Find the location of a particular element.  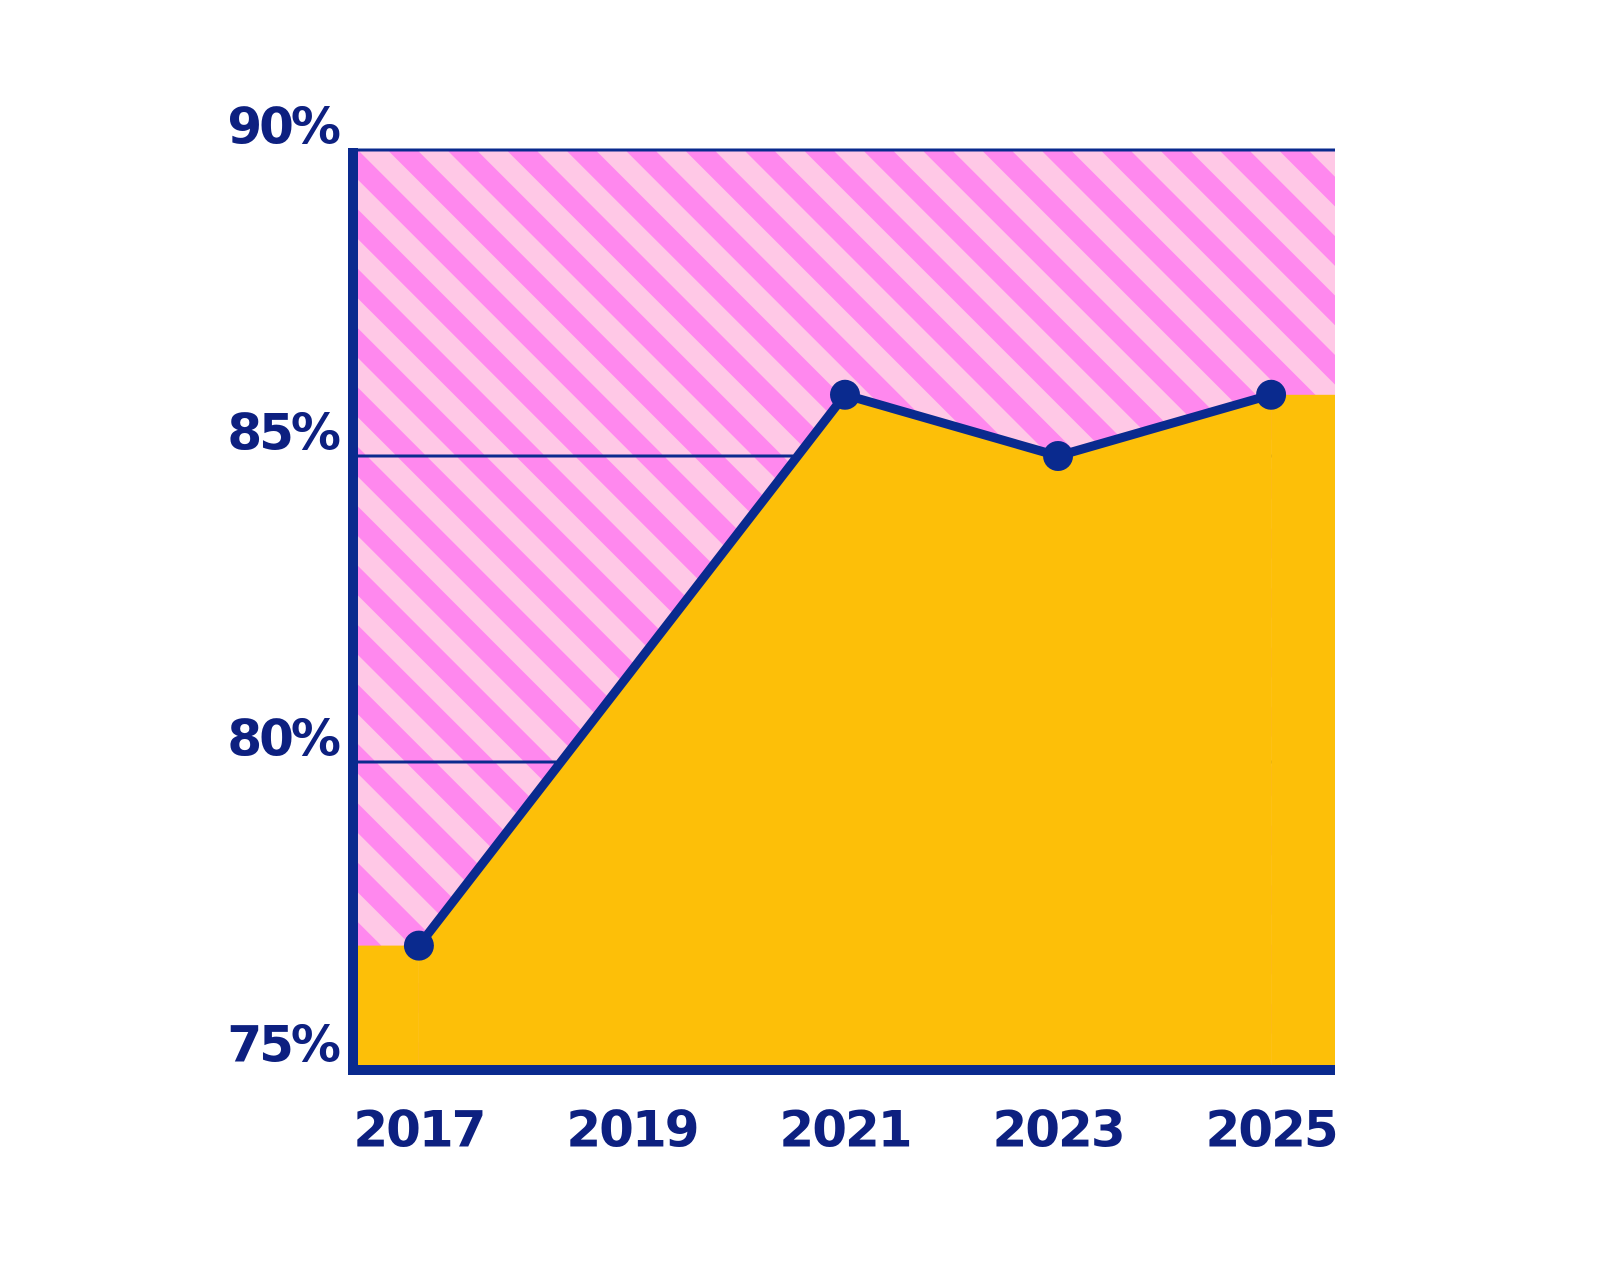

x-tick-label: 2017 is located at coordinates (418, 1130).